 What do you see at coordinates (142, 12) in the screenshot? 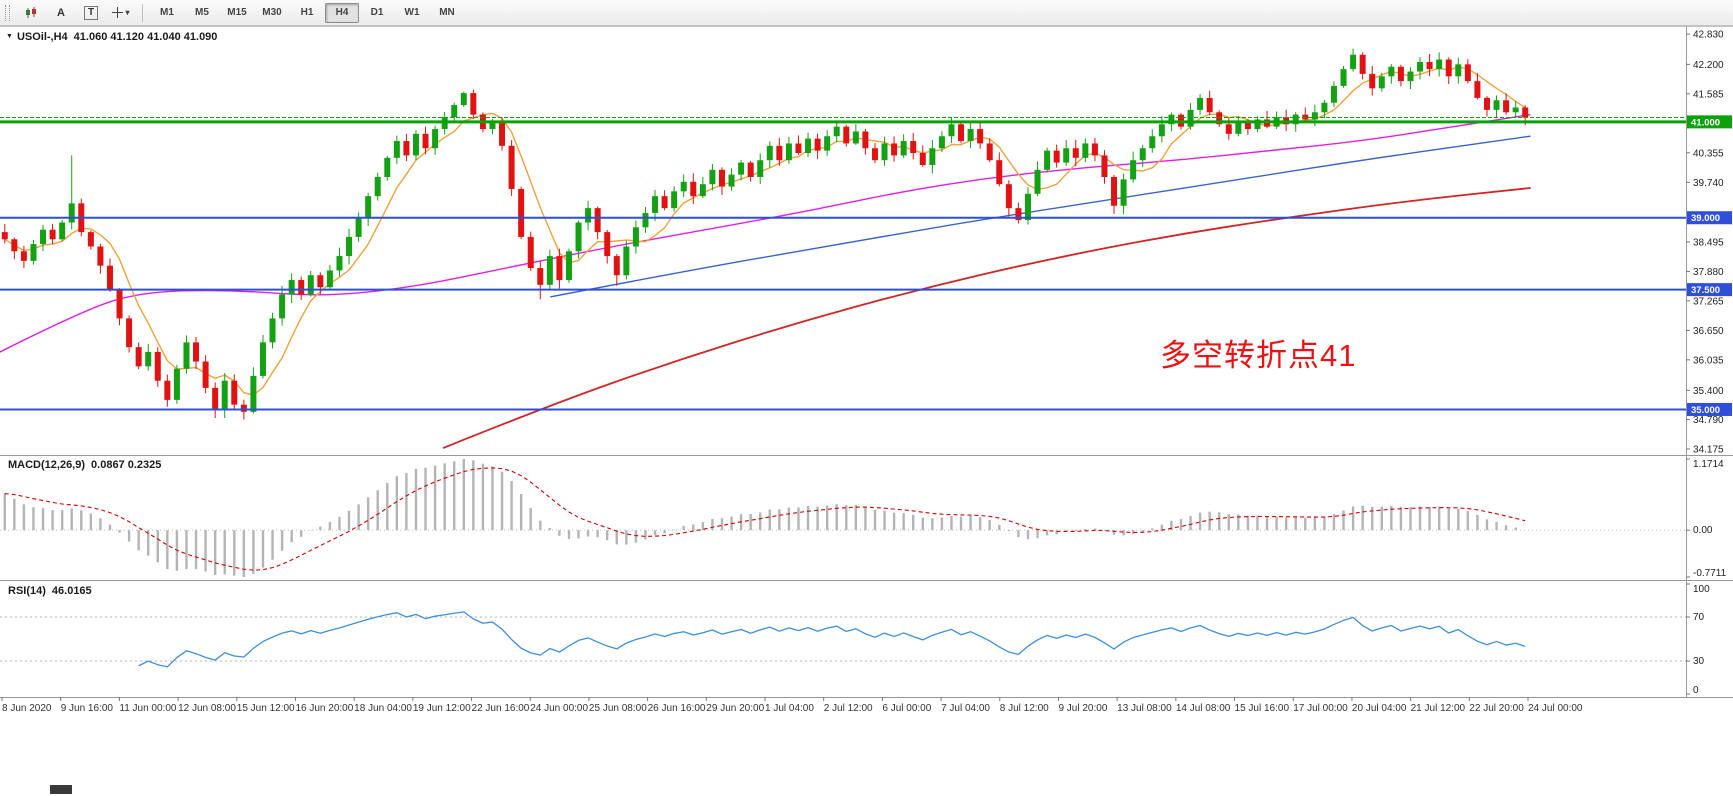
I see `toolbar-separator` at bounding box center [142, 12].